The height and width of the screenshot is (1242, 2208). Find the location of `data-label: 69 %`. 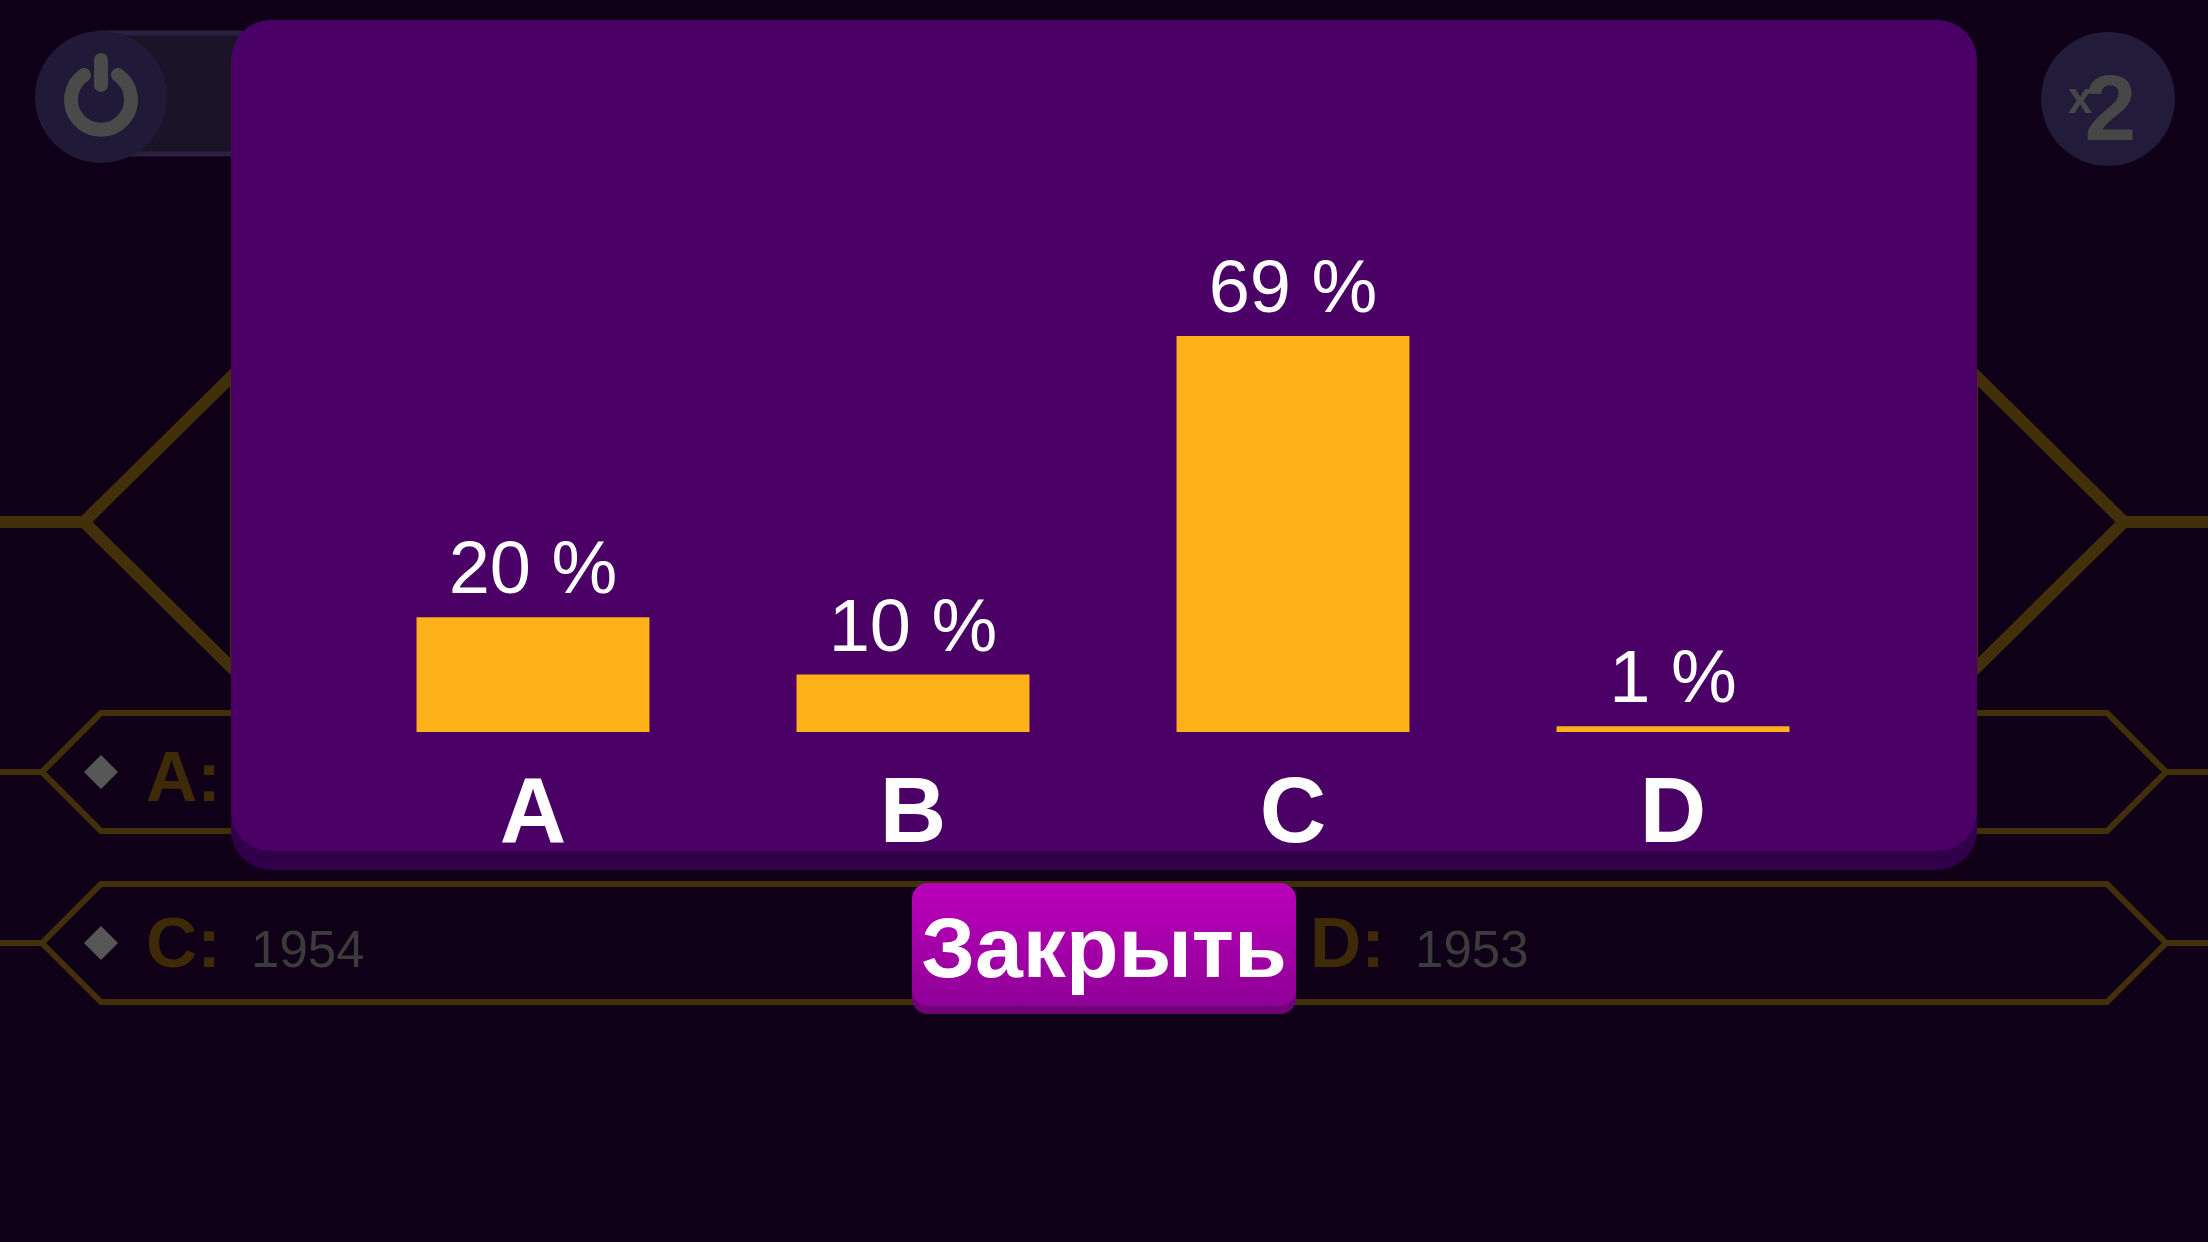

data-label: 69 % is located at coordinates (1293, 286).